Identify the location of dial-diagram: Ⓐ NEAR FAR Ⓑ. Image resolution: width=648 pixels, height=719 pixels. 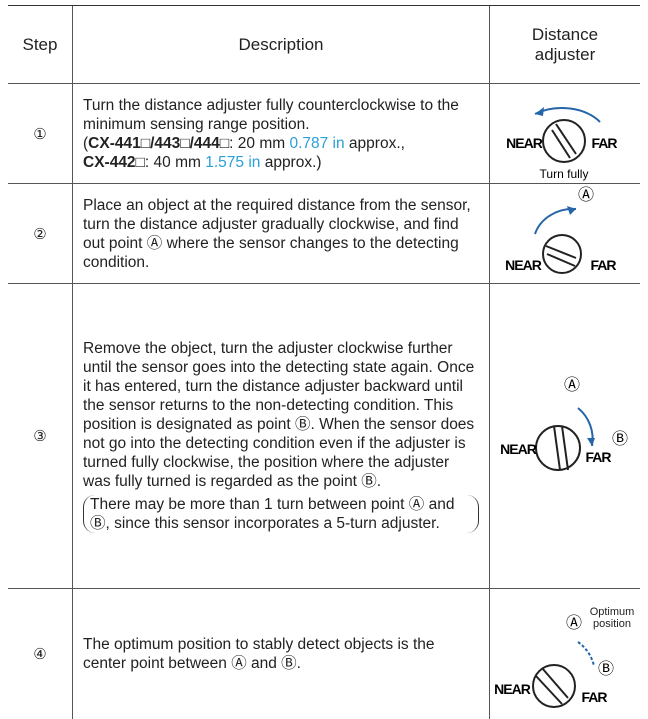
(564, 423).